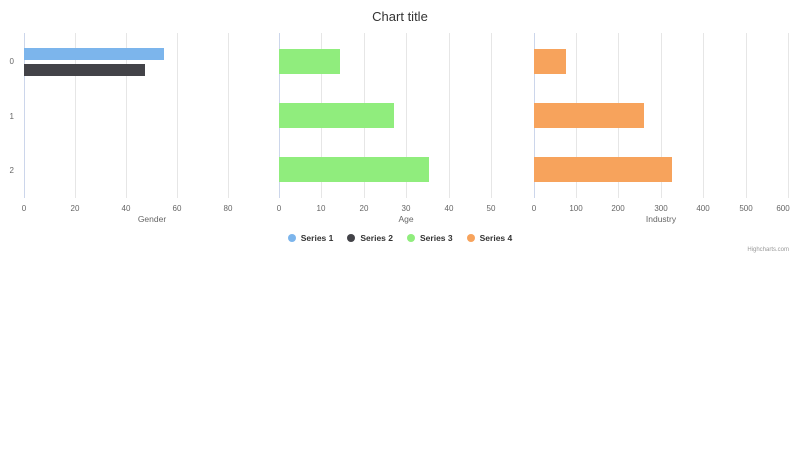  Describe the element at coordinates (746, 208) in the screenshot. I see `x-tick: 500` at that location.